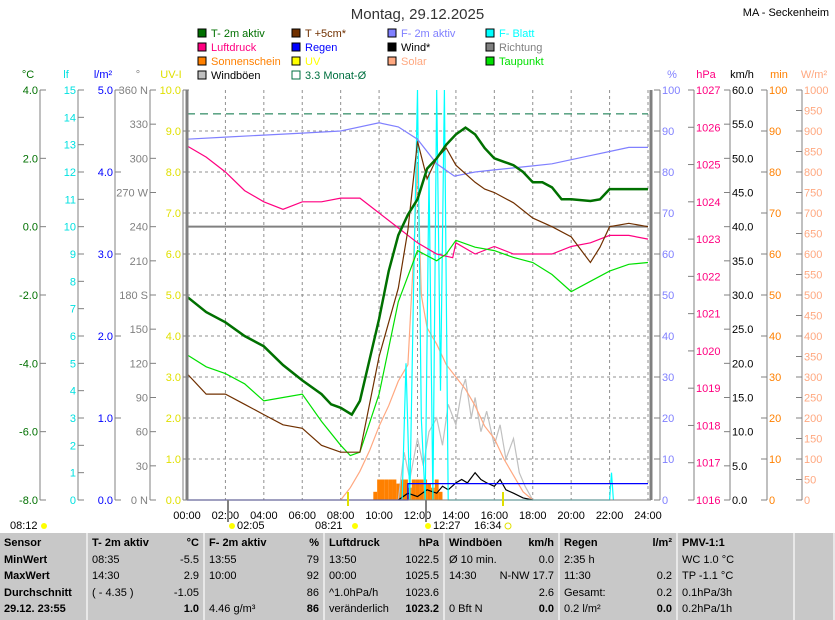  What do you see at coordinates (708, 91) in the screenshot?
I see `axis-tick-label: 1027` at bounding box center [708, 91].